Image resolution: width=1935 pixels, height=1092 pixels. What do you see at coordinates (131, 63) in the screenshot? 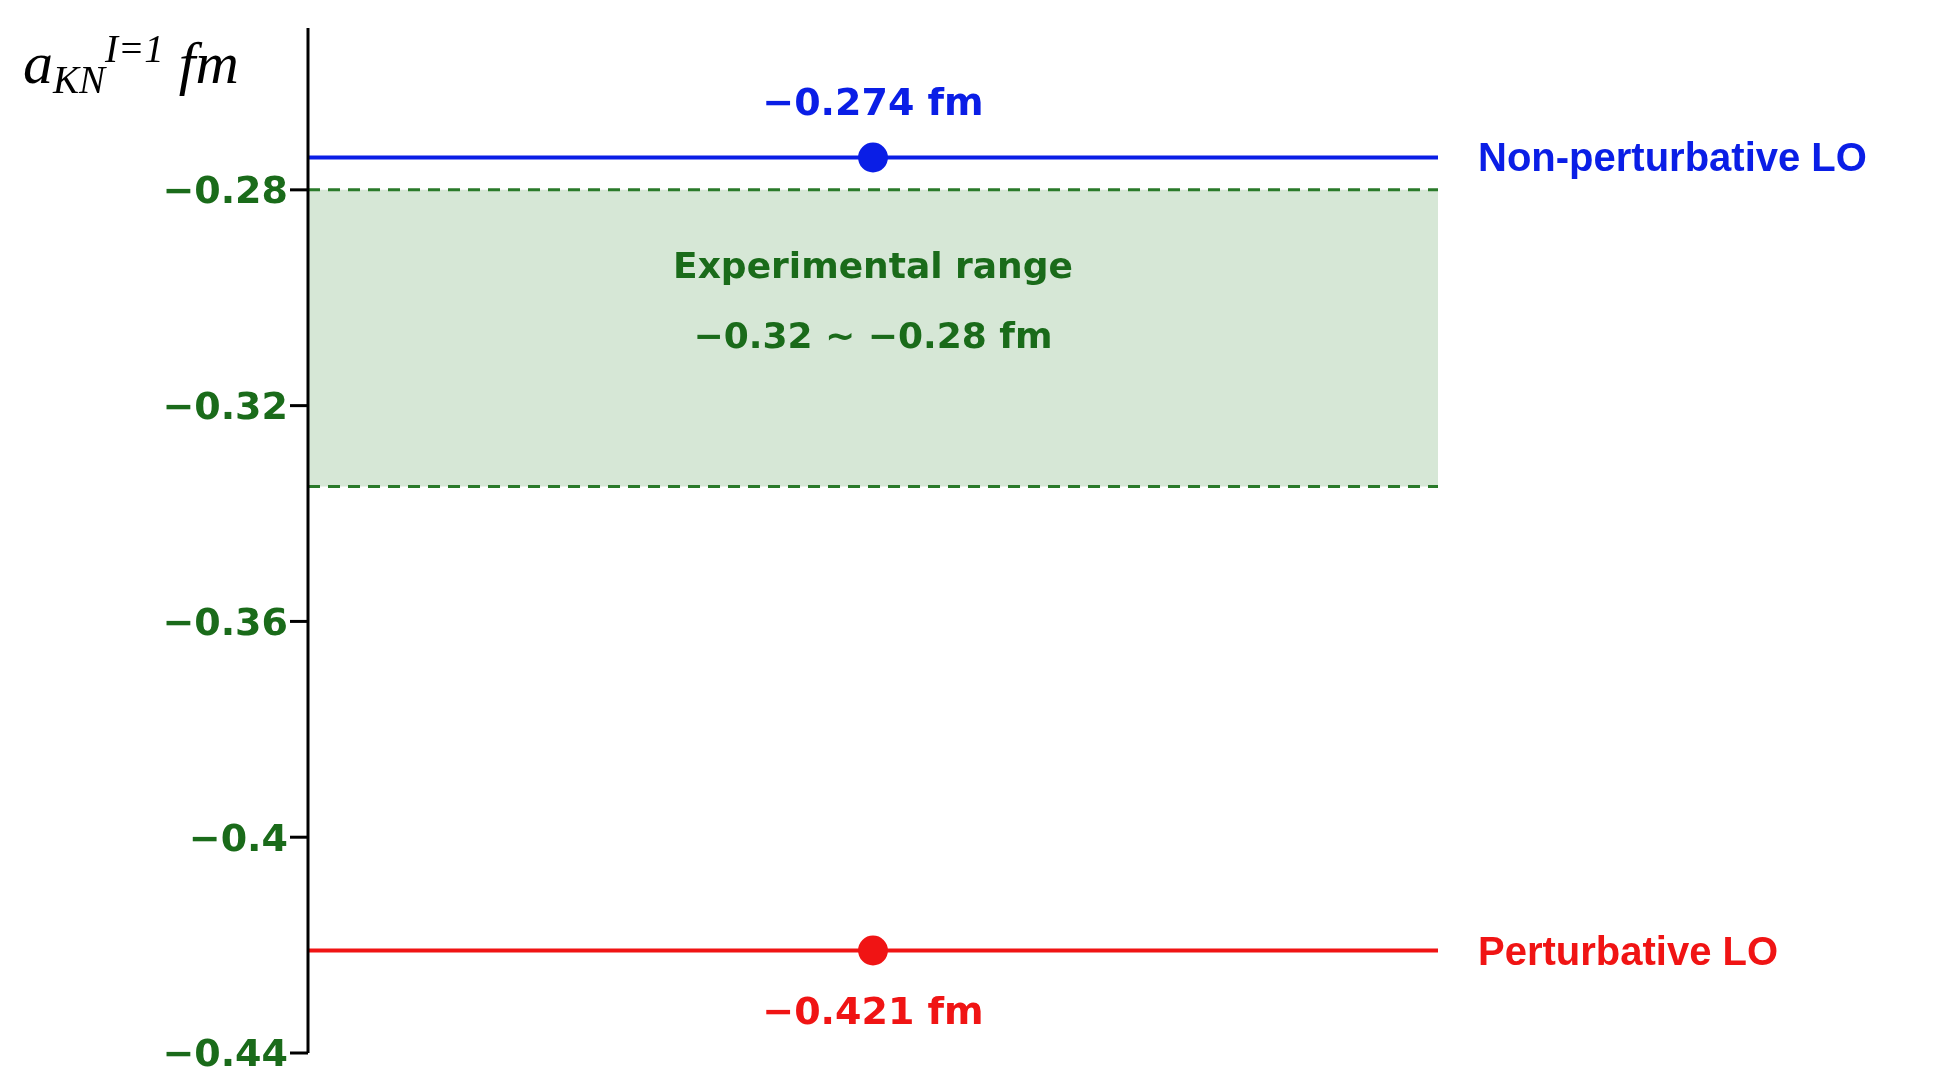
I see `y-axis-title: a$_{KN}$$^{I=1}$ fm` at bounding box center [131, 63].